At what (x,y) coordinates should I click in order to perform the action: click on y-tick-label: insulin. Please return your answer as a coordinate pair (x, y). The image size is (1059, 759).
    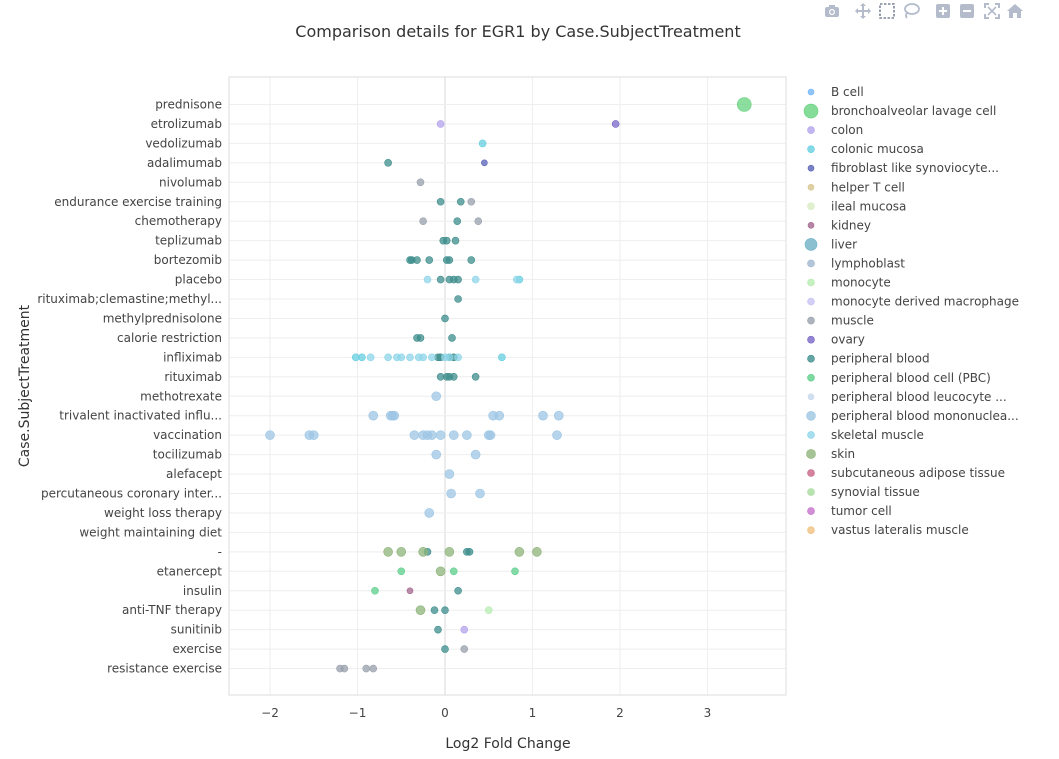
    Looking at the image, I should click on (202, 591).